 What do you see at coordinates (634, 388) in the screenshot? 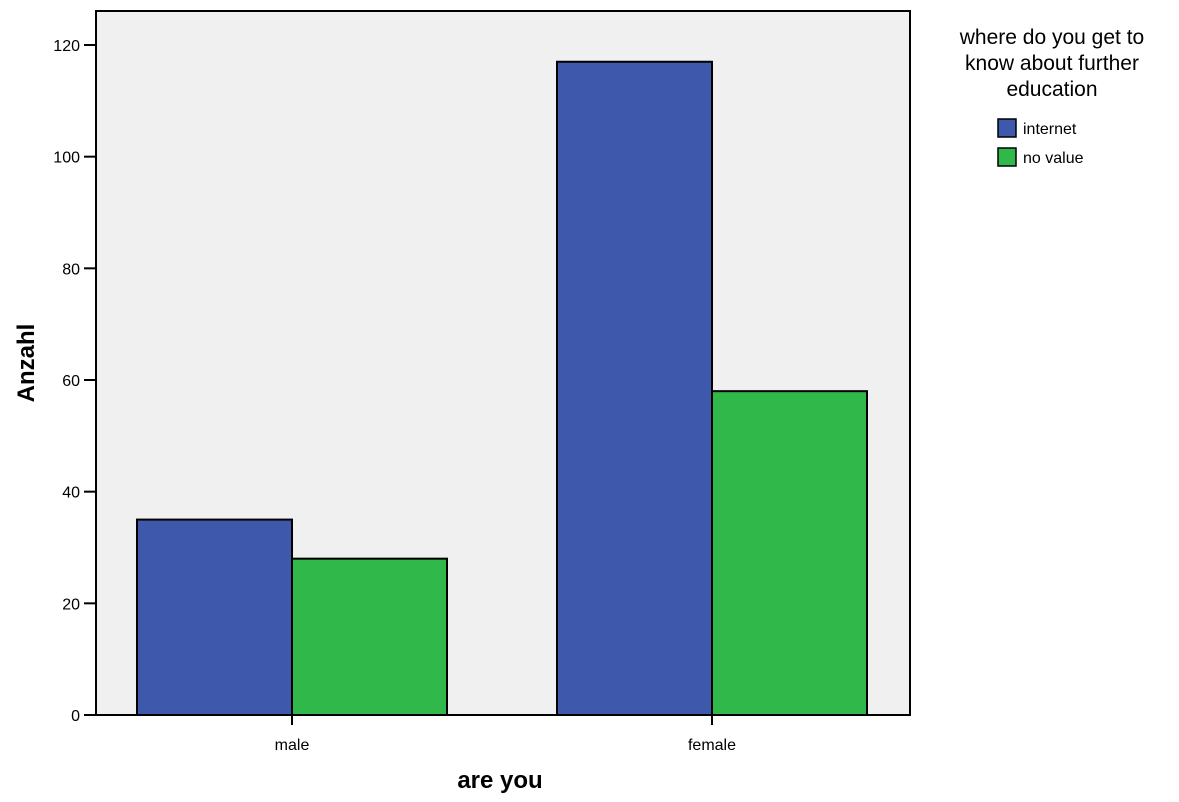
I see `bar-female-internet` at bounding box center [634, 388].